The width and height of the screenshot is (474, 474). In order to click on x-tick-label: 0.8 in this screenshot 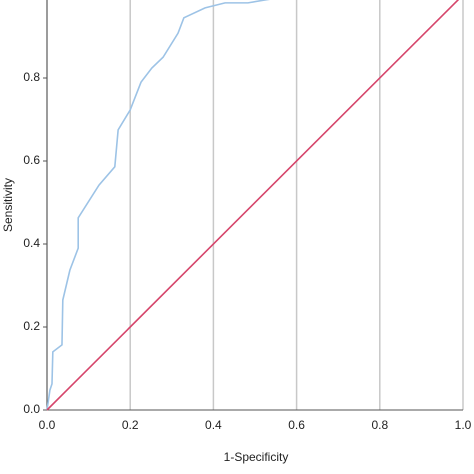, I will do `click(379, 425)`.